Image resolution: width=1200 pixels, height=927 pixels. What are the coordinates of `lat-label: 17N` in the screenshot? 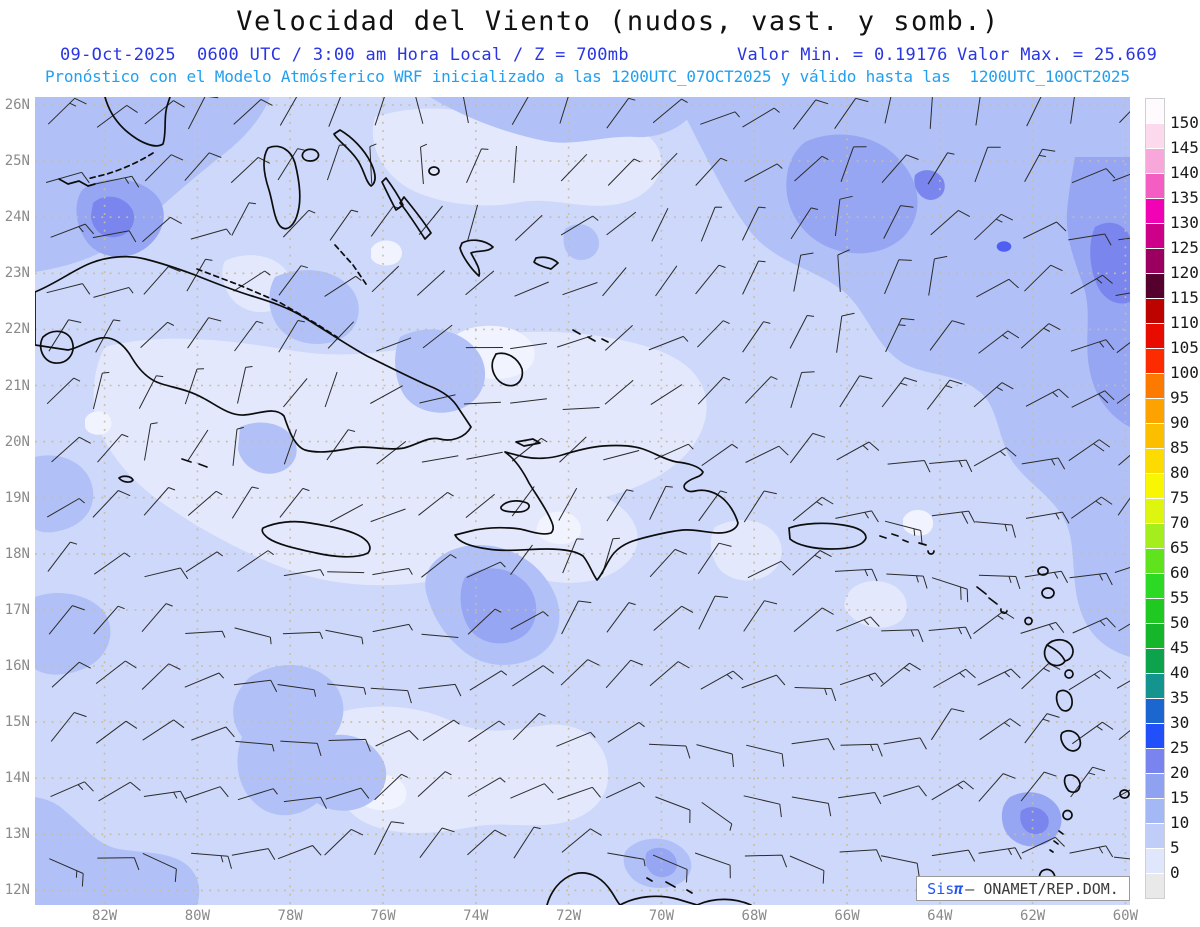 It's located at (17, 609).